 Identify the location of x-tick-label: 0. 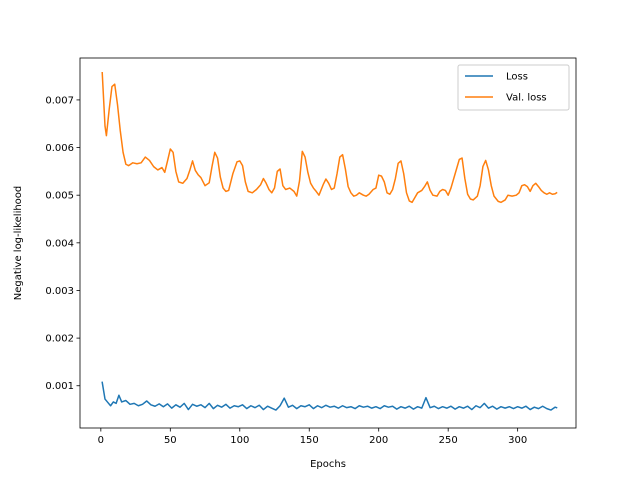
(101, 440).